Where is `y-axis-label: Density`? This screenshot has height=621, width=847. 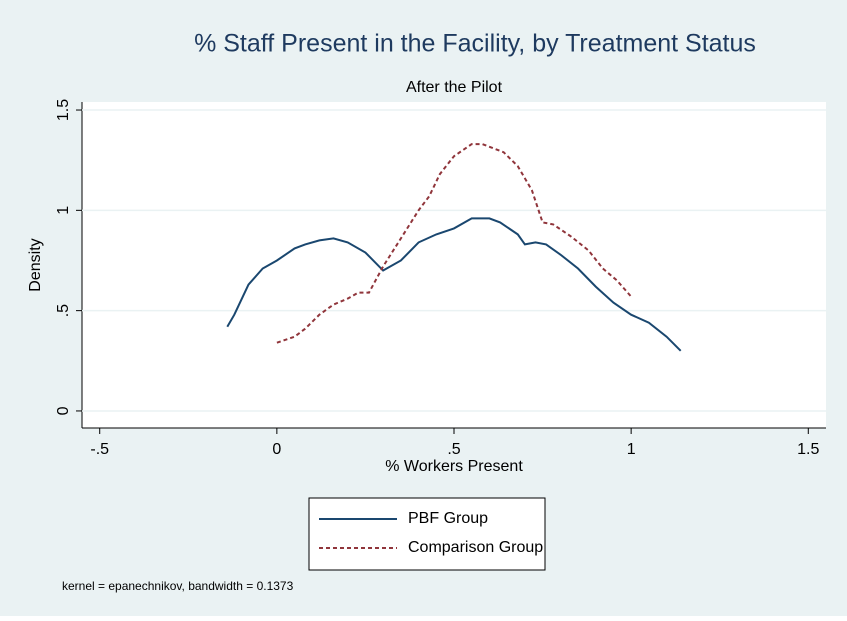
y-axis-label: Density is located at coordinates (35, 264).